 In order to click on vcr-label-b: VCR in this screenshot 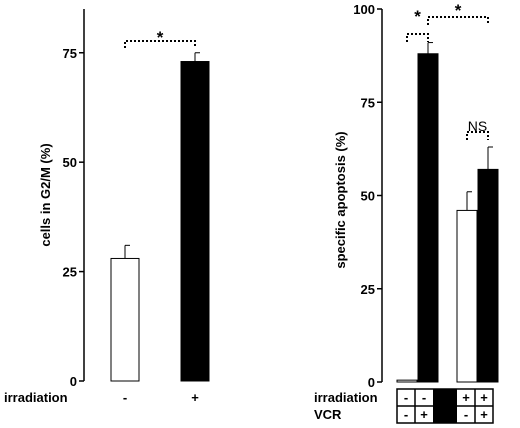, I will do `click(328, 414)`.